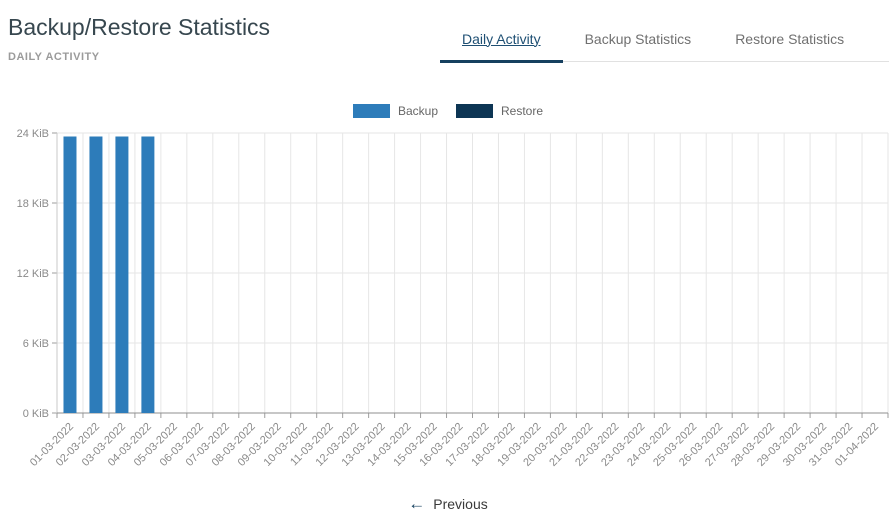  What do you see at coordinates (36, 344) in the screenshot?
I see `svg-text: 6 KiB` at bounding box center [36, 344].